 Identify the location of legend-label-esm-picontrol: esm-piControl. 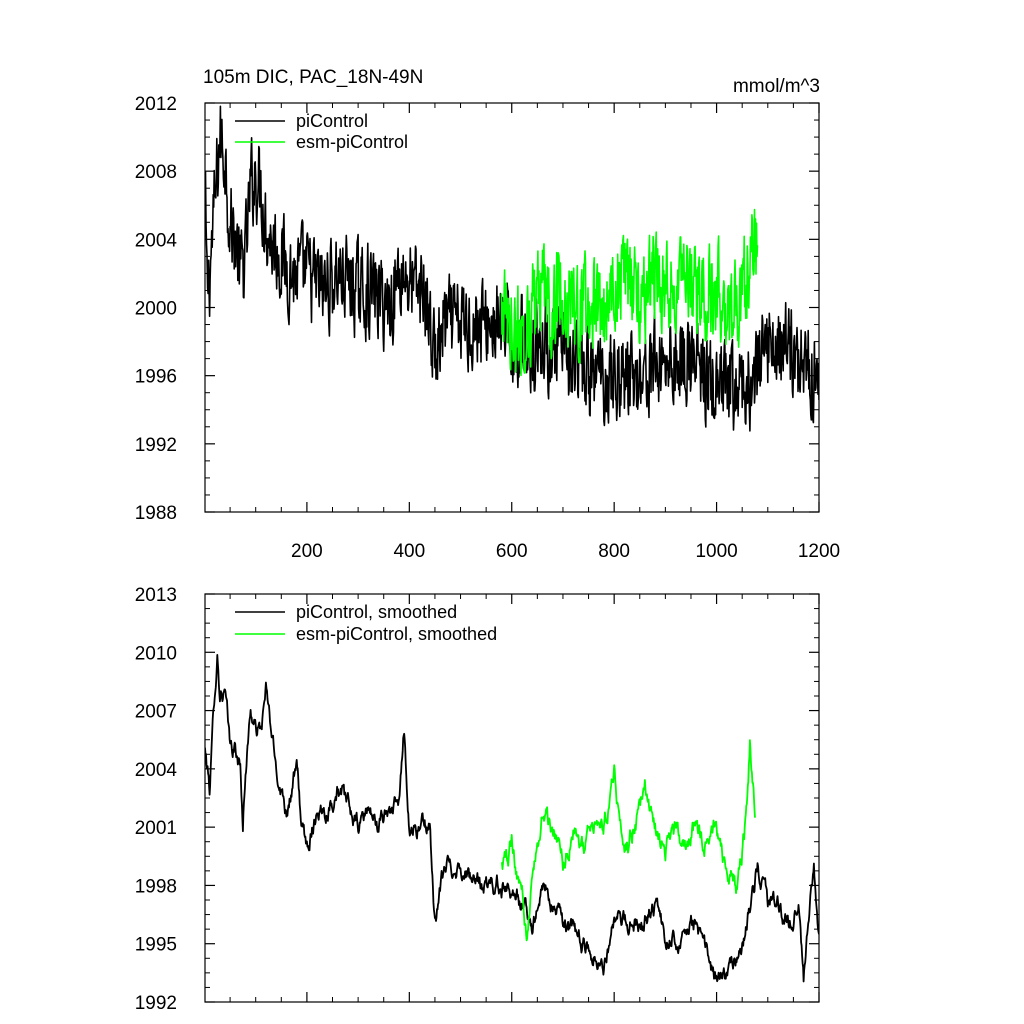
(352, 142).